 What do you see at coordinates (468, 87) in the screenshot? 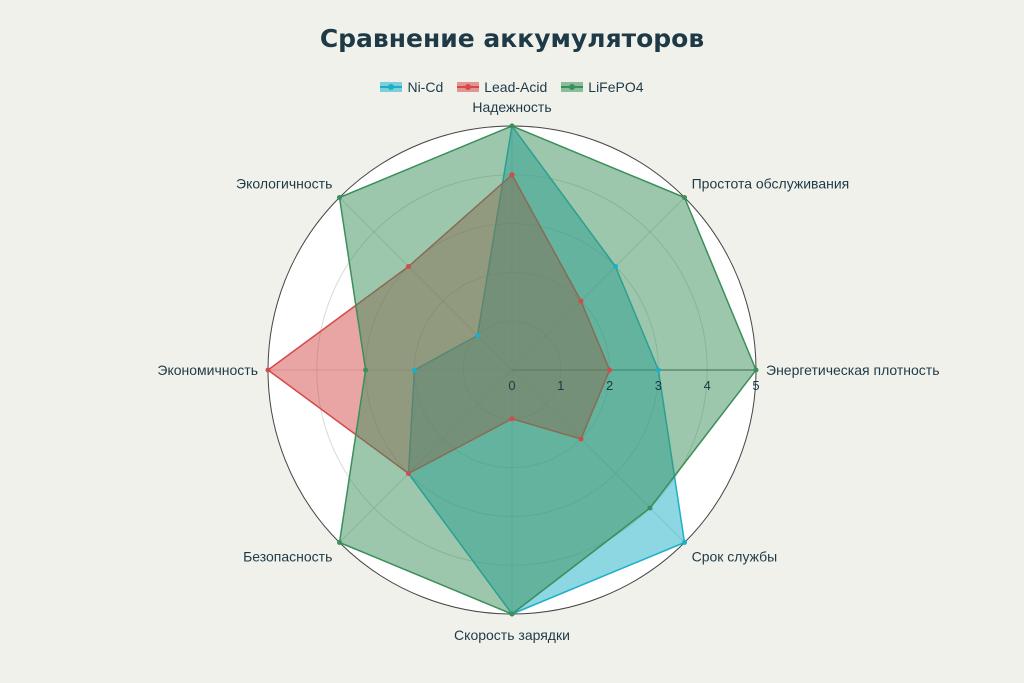
I see `legend-swatch-lead-acid` at bounding box center [468, 87].